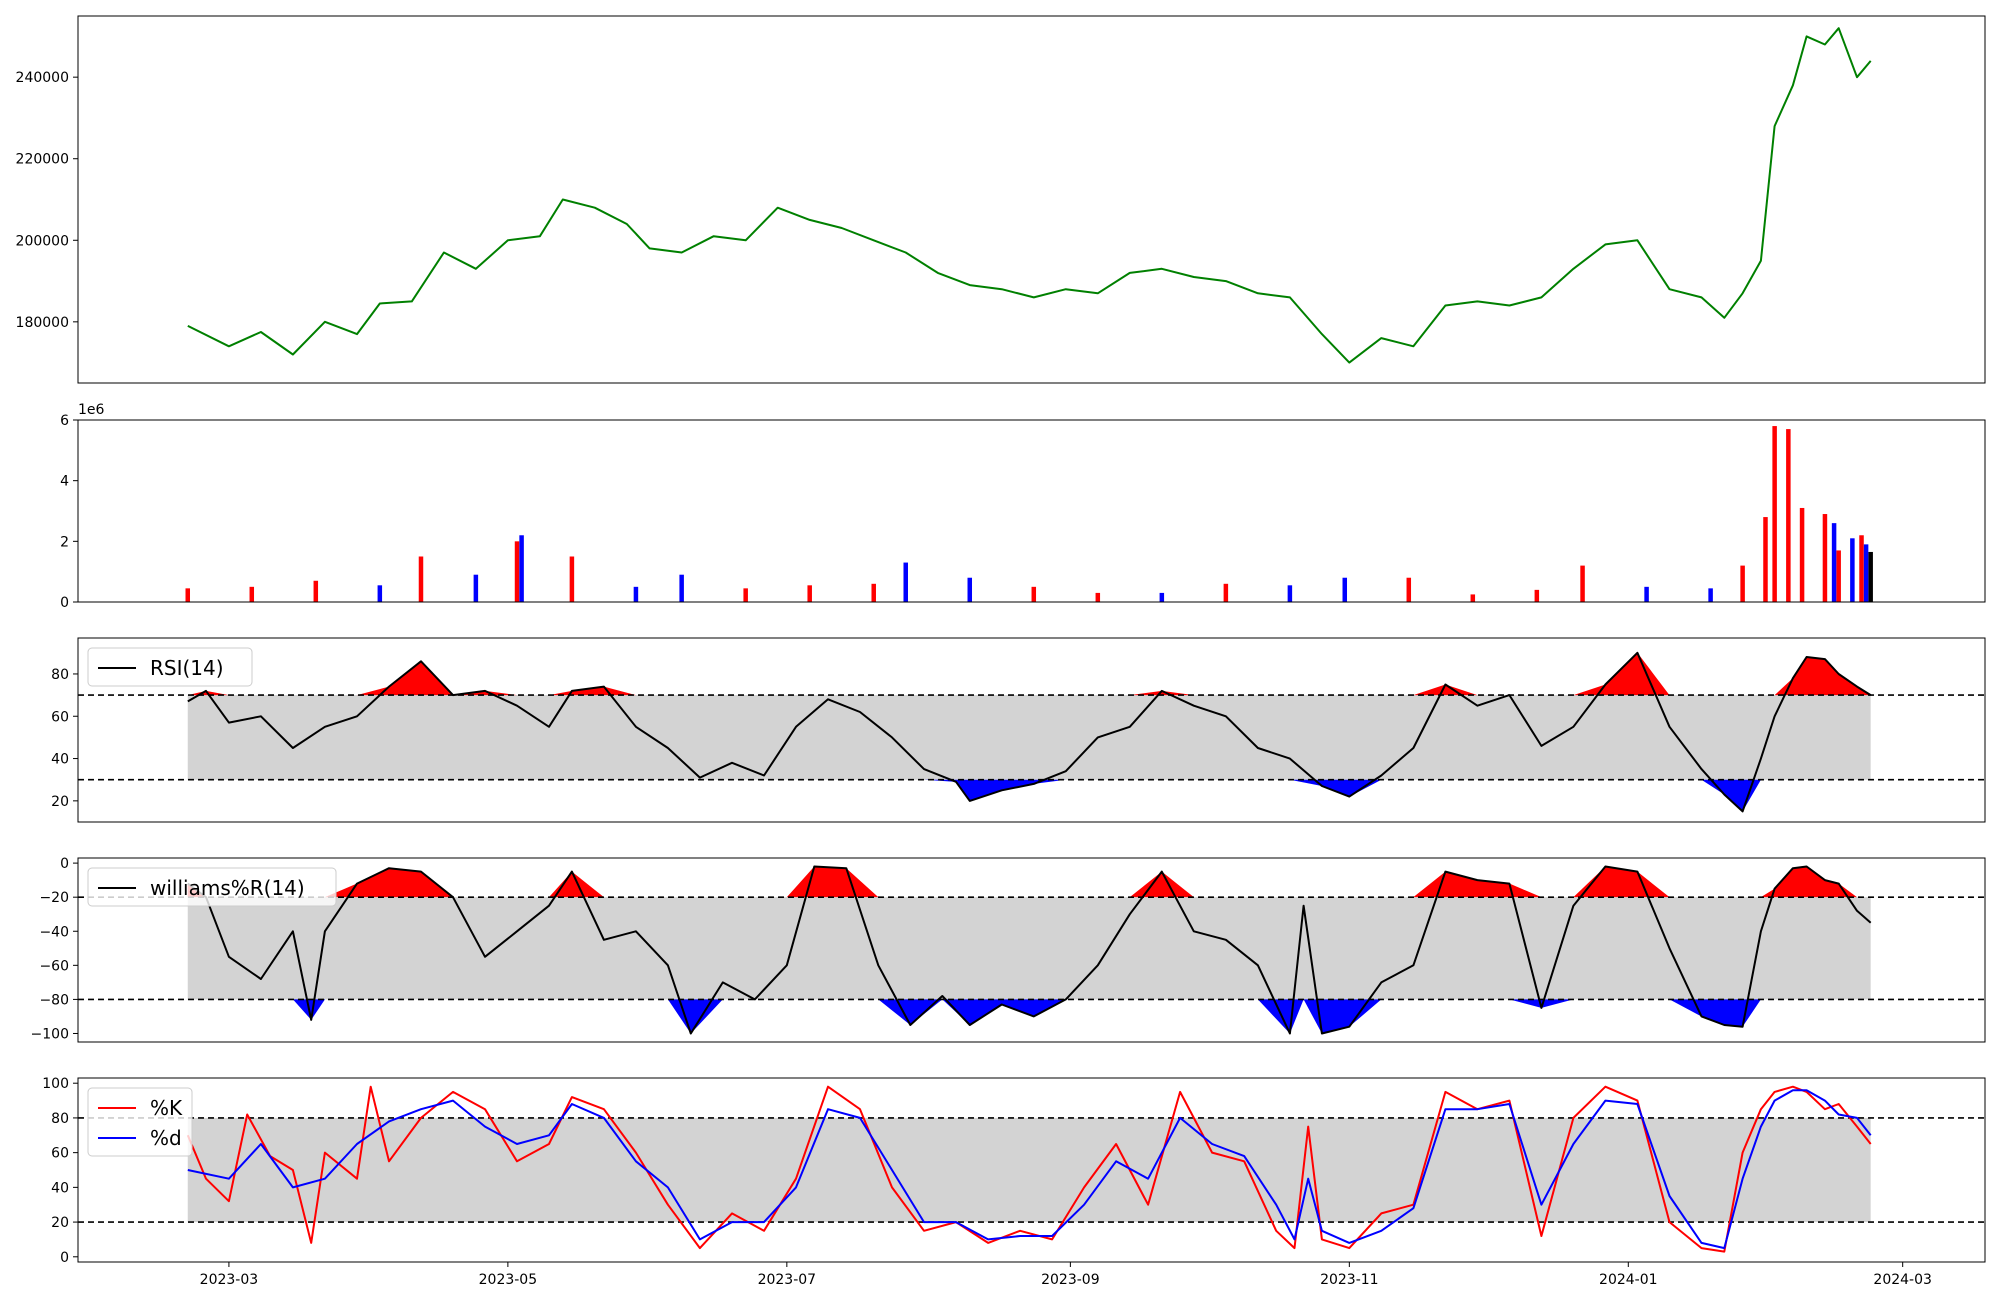 The image size is (2000, 1300). Describe the element at coordinates (140, 1122) in the screenshot. I see `stochastic-legend: %K %d` at that location.